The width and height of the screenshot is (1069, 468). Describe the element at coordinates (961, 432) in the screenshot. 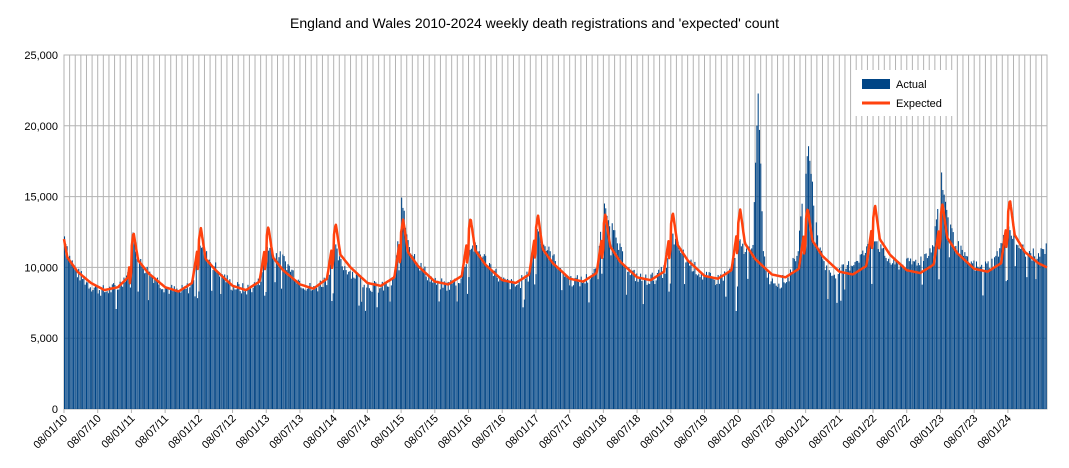

I see `x-tick-label: 08/07/23` at that location.